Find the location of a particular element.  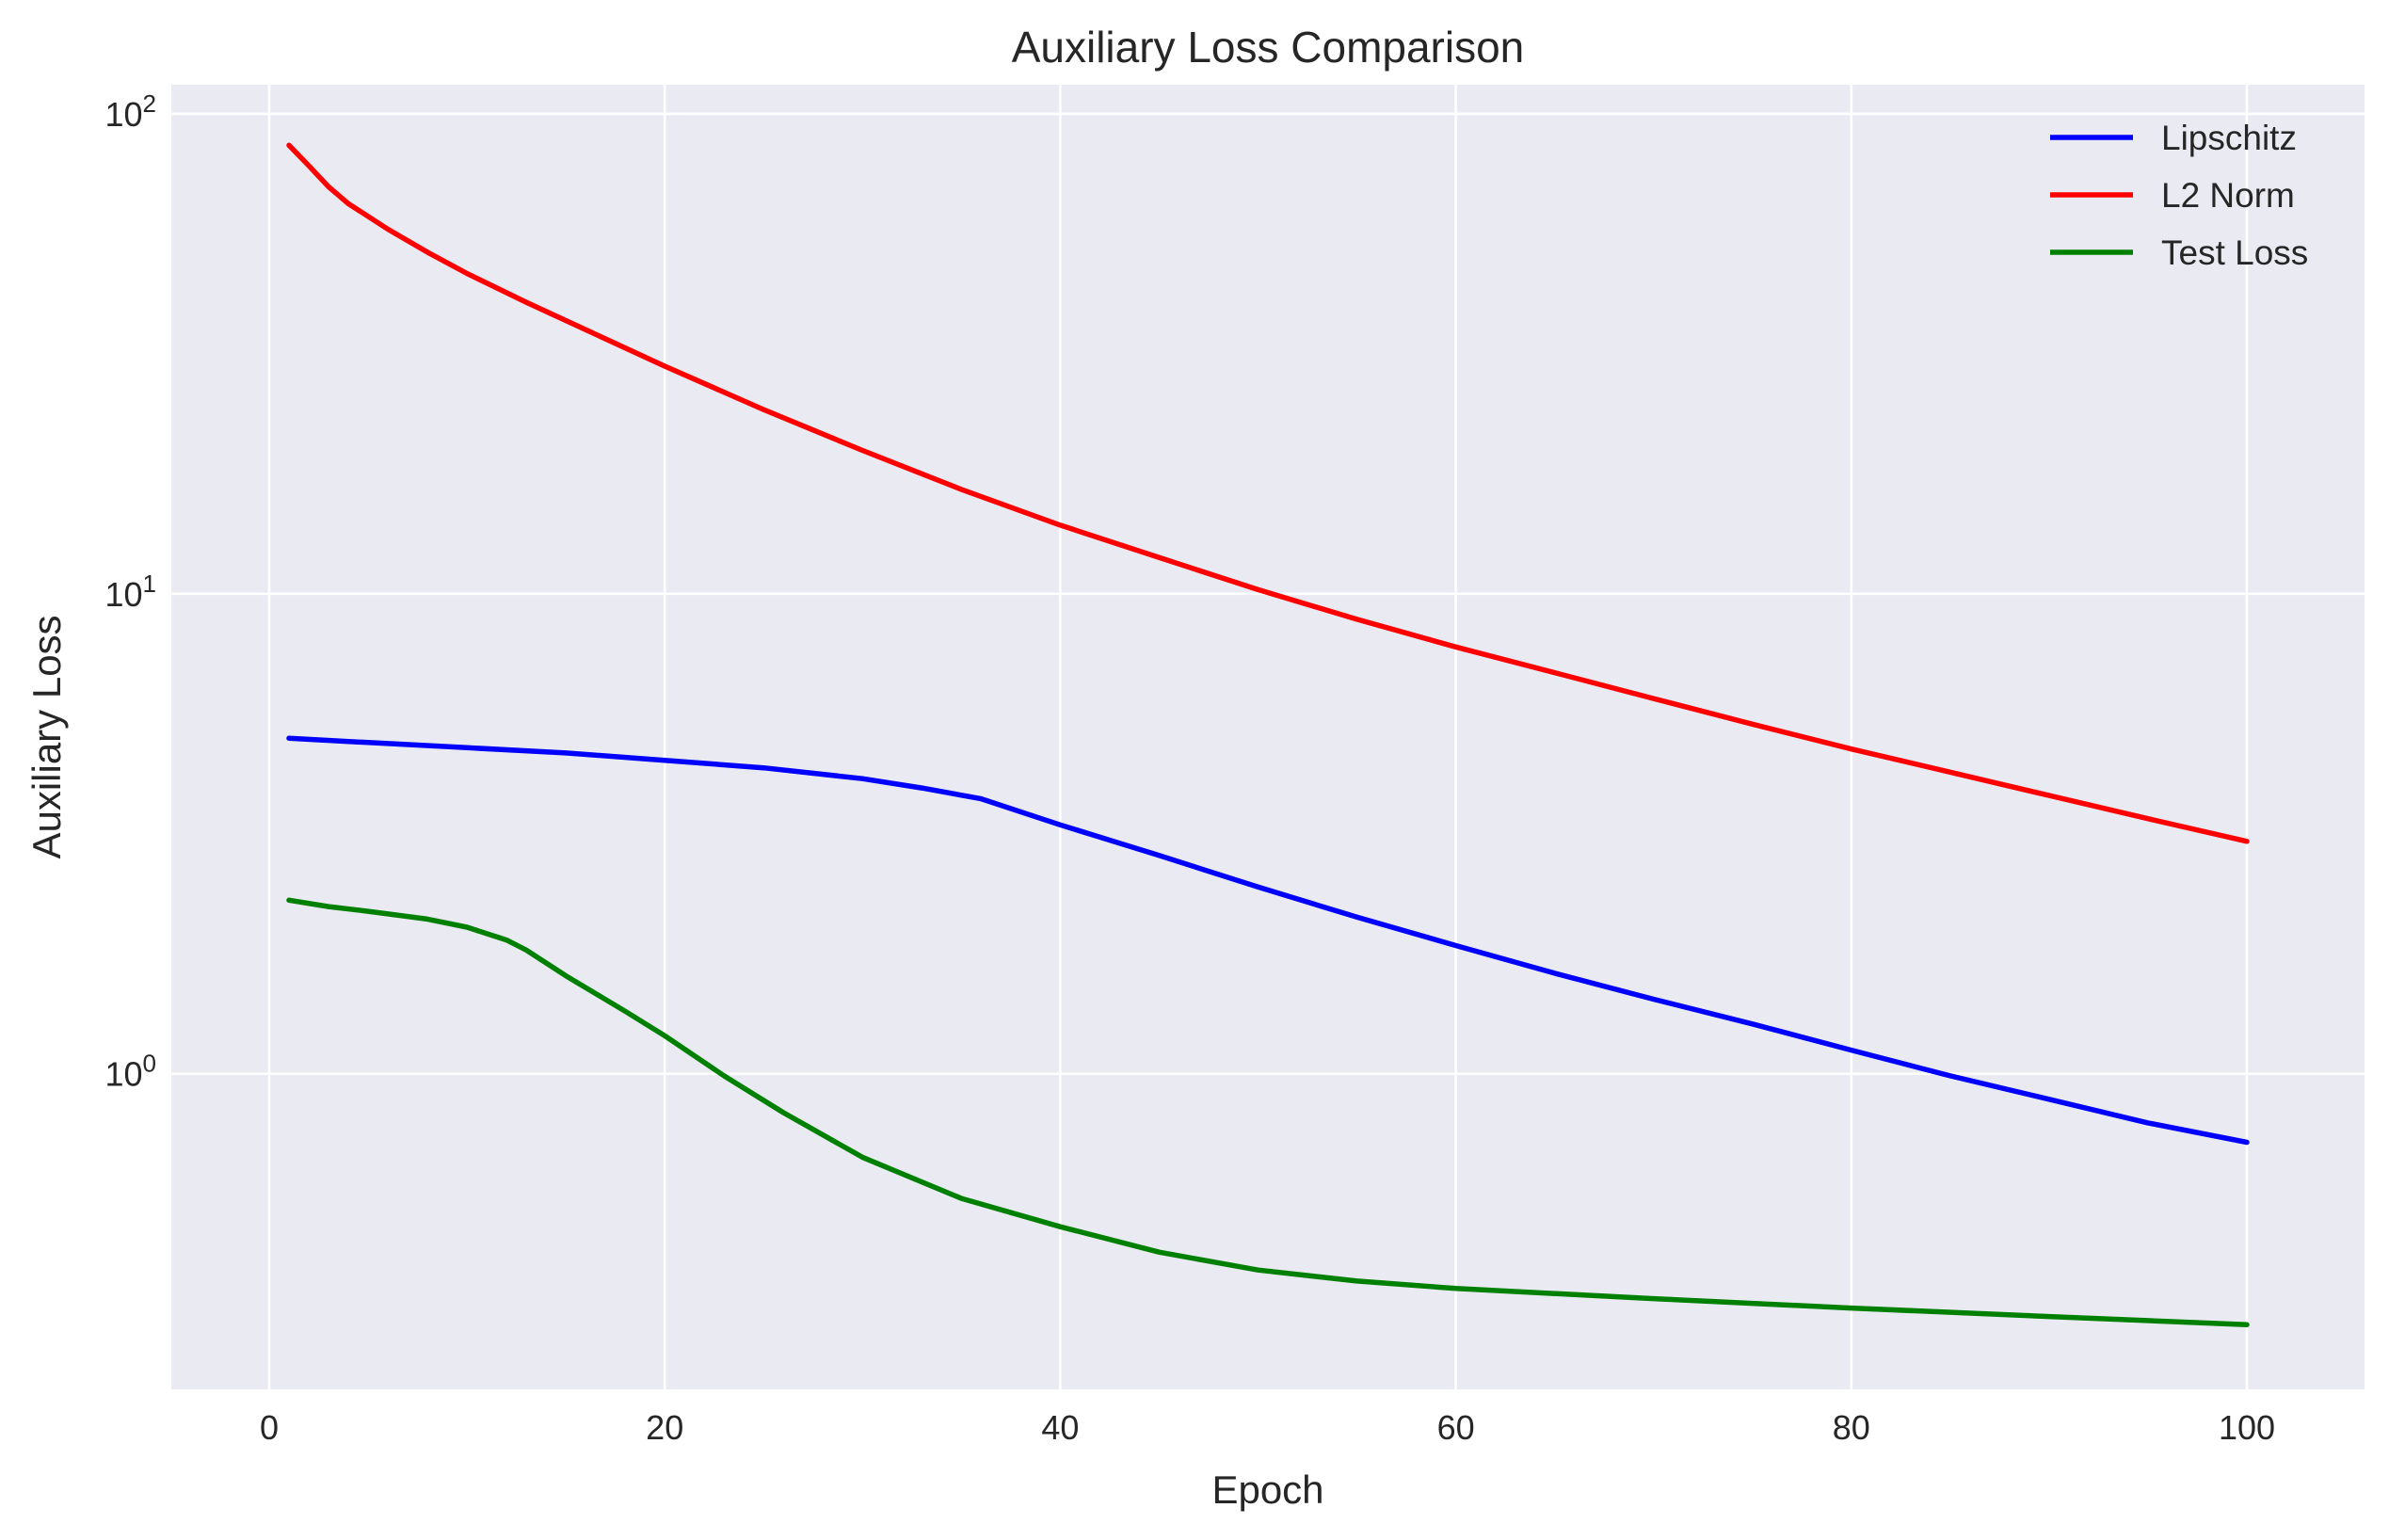

chart-title: Auxiliary Loss Comparison is located at coordinates (1269, 47).